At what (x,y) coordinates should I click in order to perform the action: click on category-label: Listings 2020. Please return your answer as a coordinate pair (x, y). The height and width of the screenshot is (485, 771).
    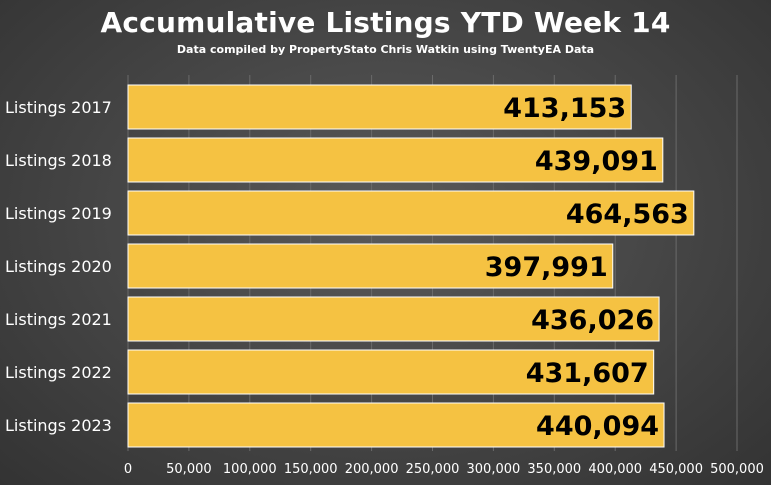
    Looking at the image, I should click on (58, 266).